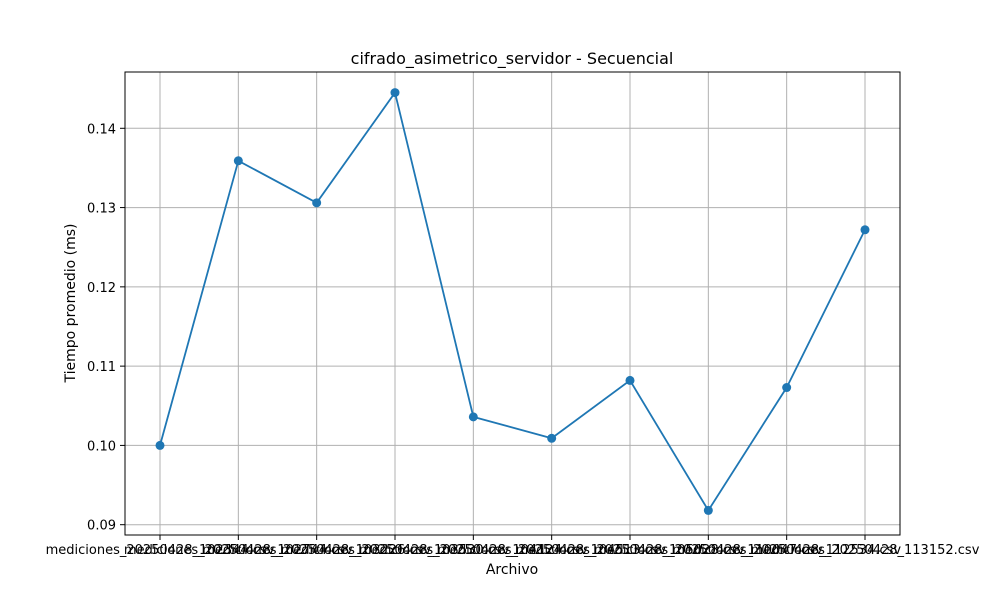 Image resolution: width=1000 pixels, height=604 pixels. What do you see at coordinates (708, 550) in the screenshot?
I see `x-tick-label: mediciones_20250428_110047.csv` at bounding box center [708, 550].